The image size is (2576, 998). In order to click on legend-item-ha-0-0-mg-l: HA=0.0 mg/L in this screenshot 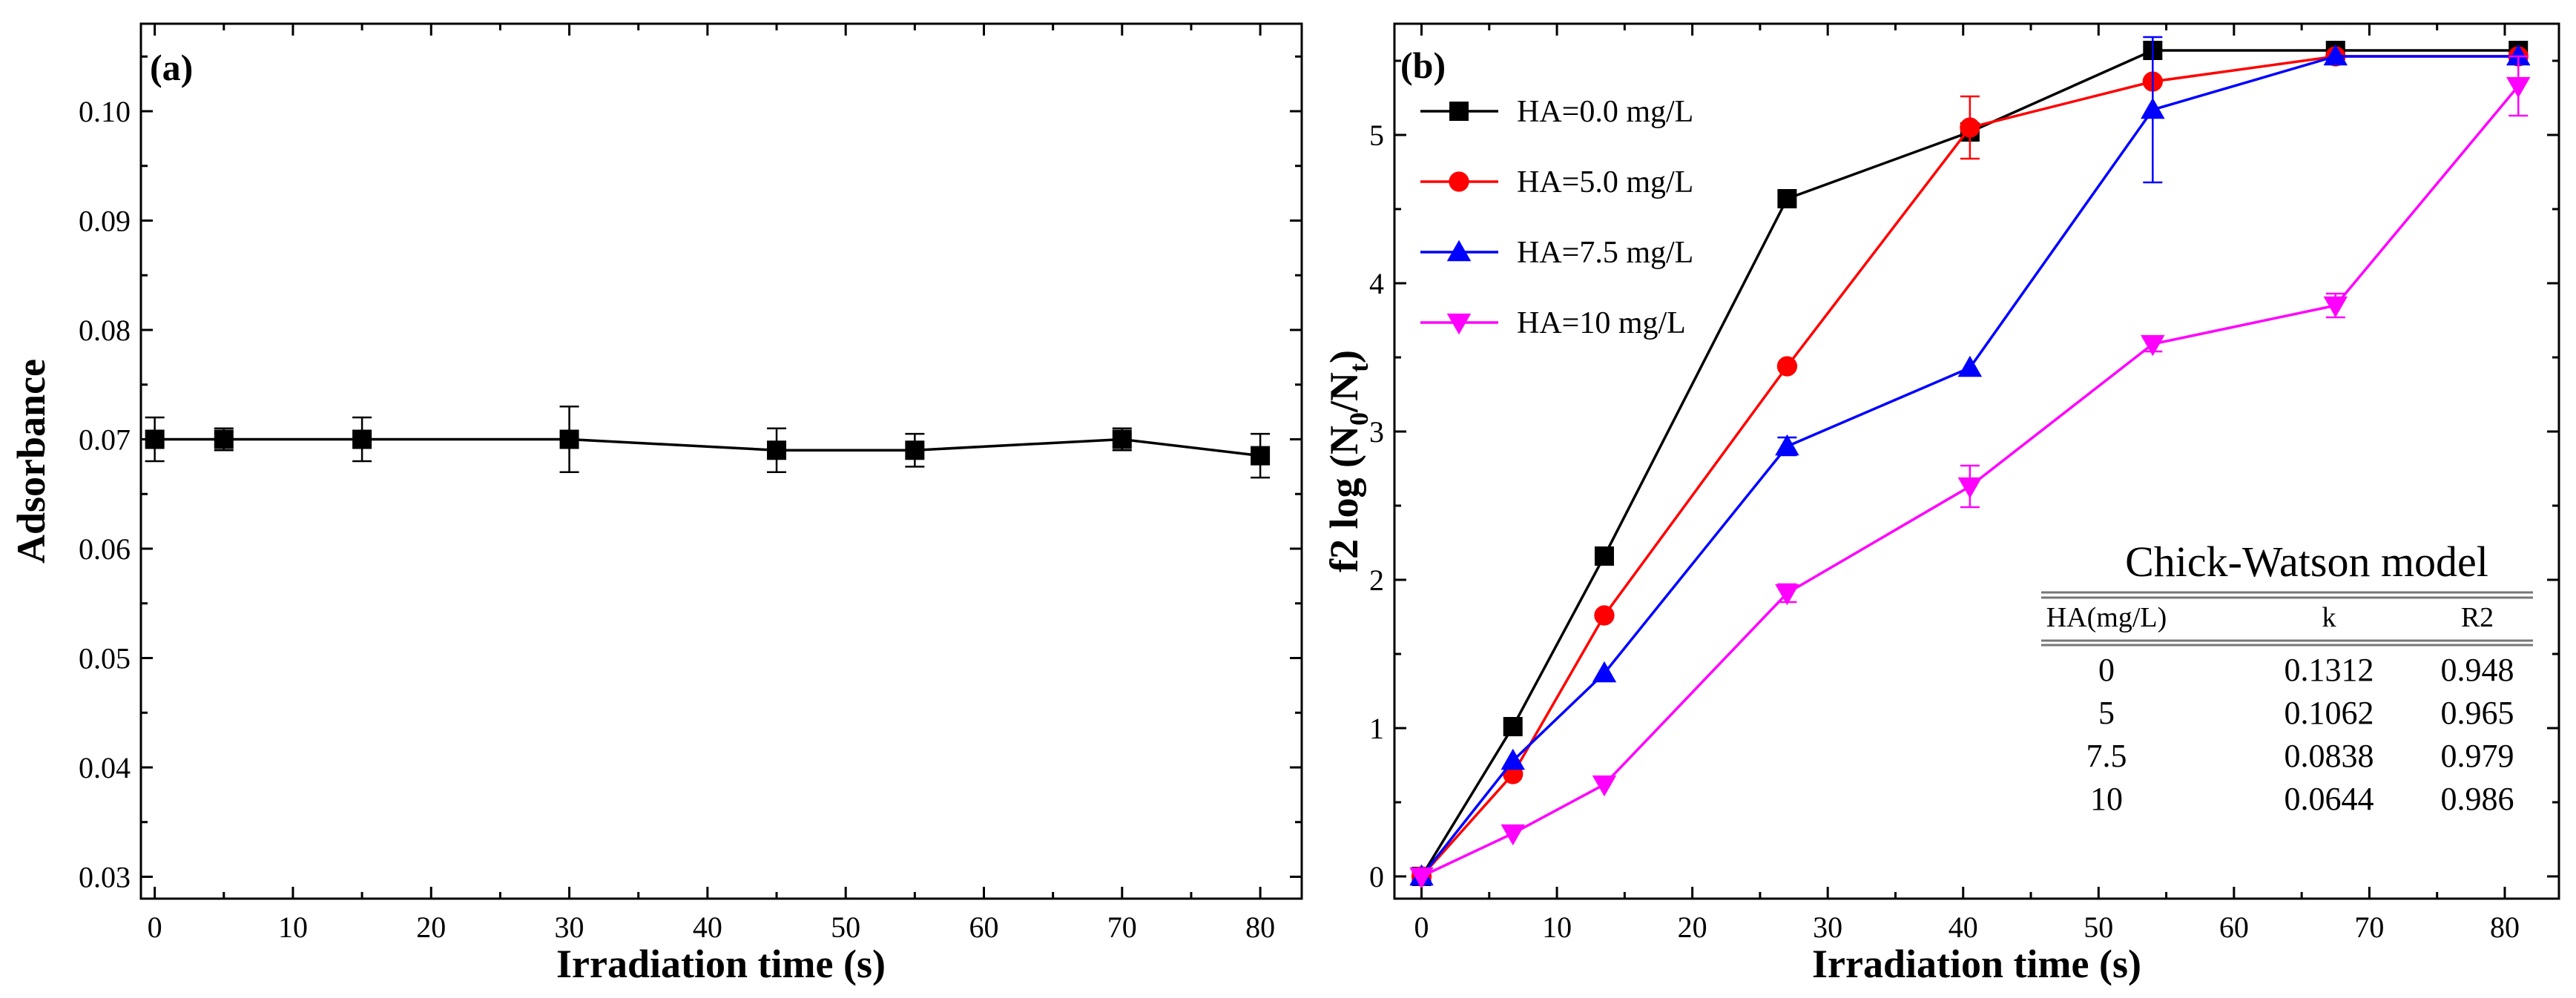, I will do `click(1556, 112)`.